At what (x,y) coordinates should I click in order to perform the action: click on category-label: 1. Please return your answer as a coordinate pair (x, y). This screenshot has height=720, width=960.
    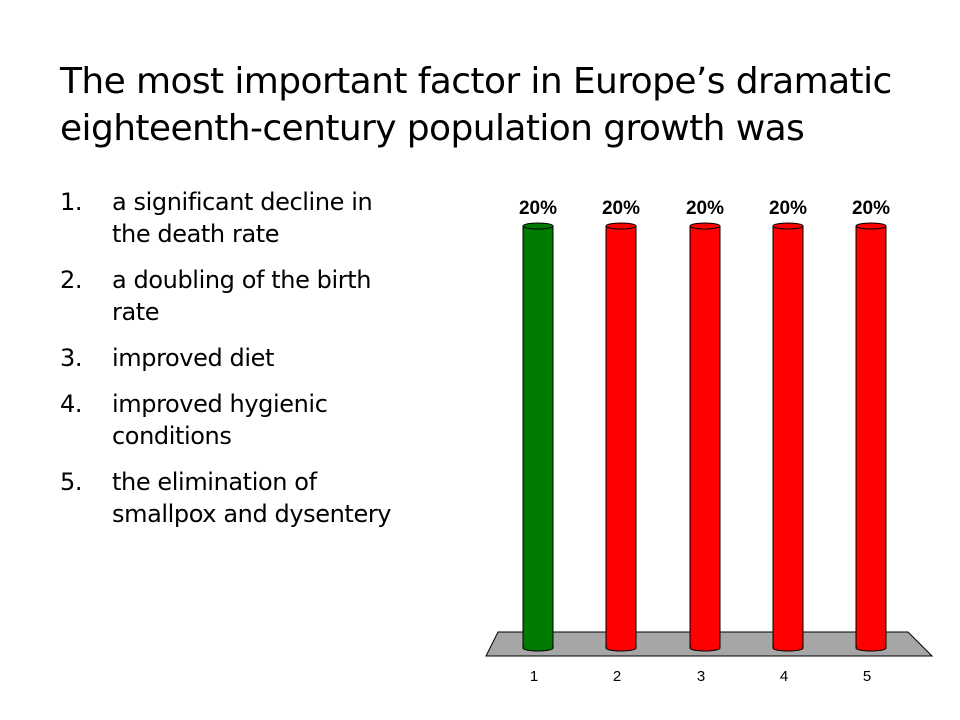
    Looking at the image, I should click on (534, 676).